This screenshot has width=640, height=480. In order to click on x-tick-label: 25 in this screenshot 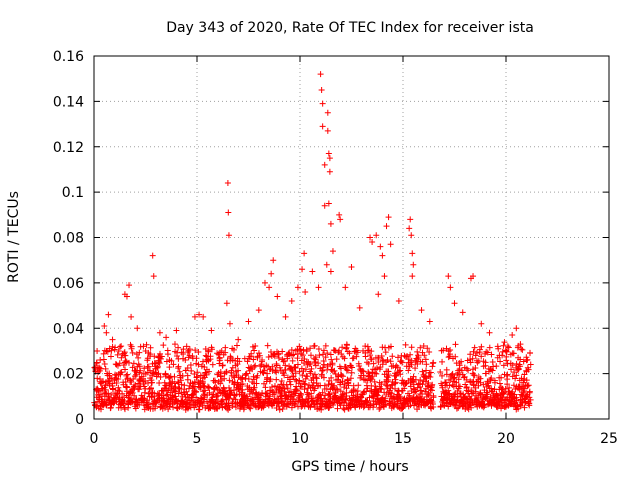, I will do `click(609, 439)`.